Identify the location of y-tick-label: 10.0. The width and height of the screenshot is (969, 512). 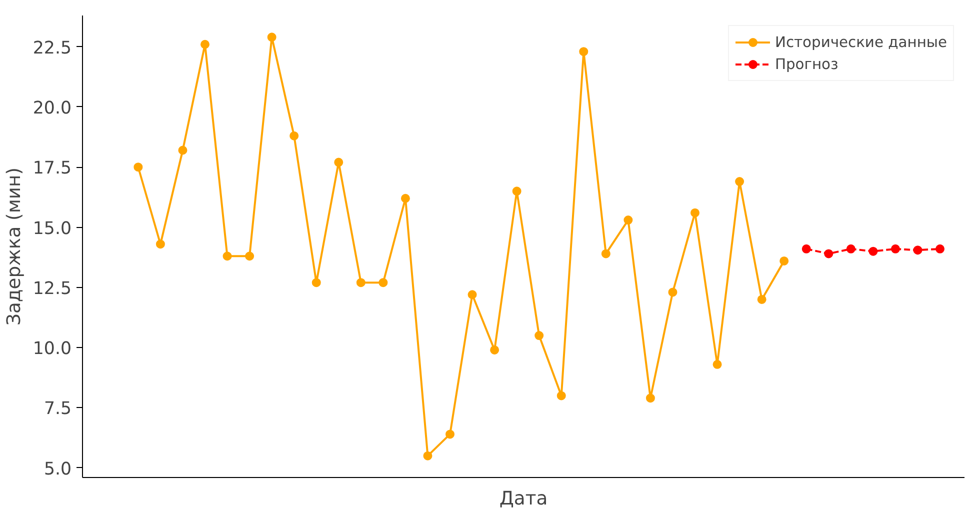
(52, 349).